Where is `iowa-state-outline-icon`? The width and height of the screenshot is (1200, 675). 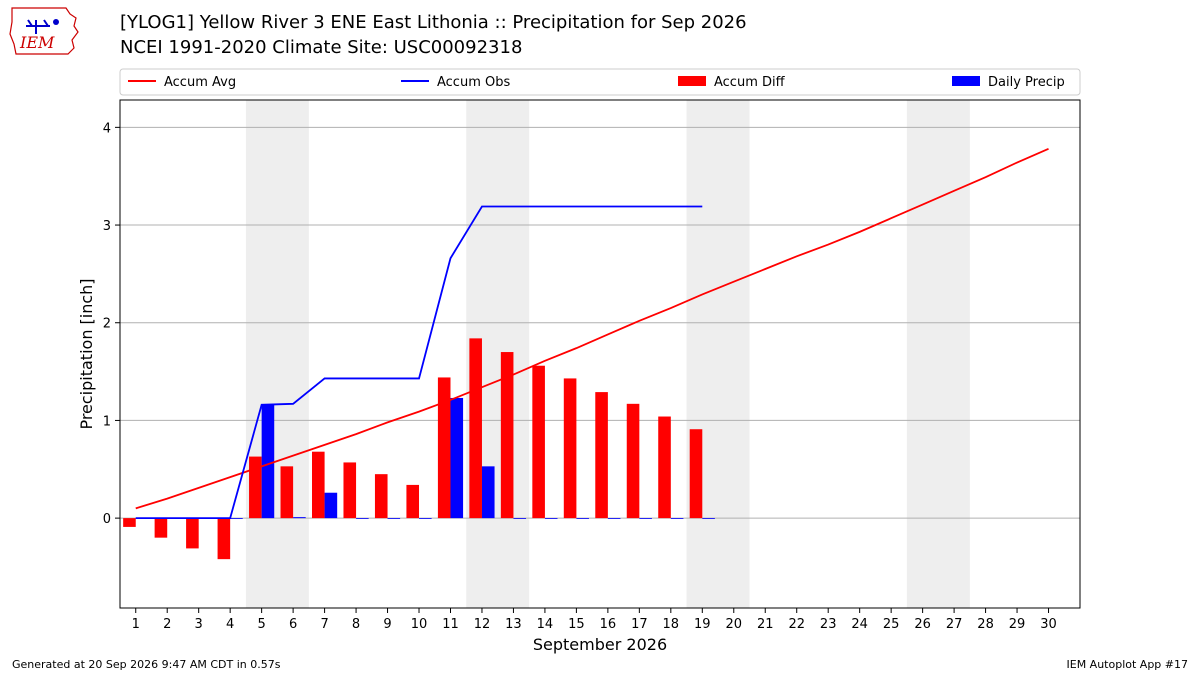 iowa-state-outline-icon is located at coordinates (44, 31).